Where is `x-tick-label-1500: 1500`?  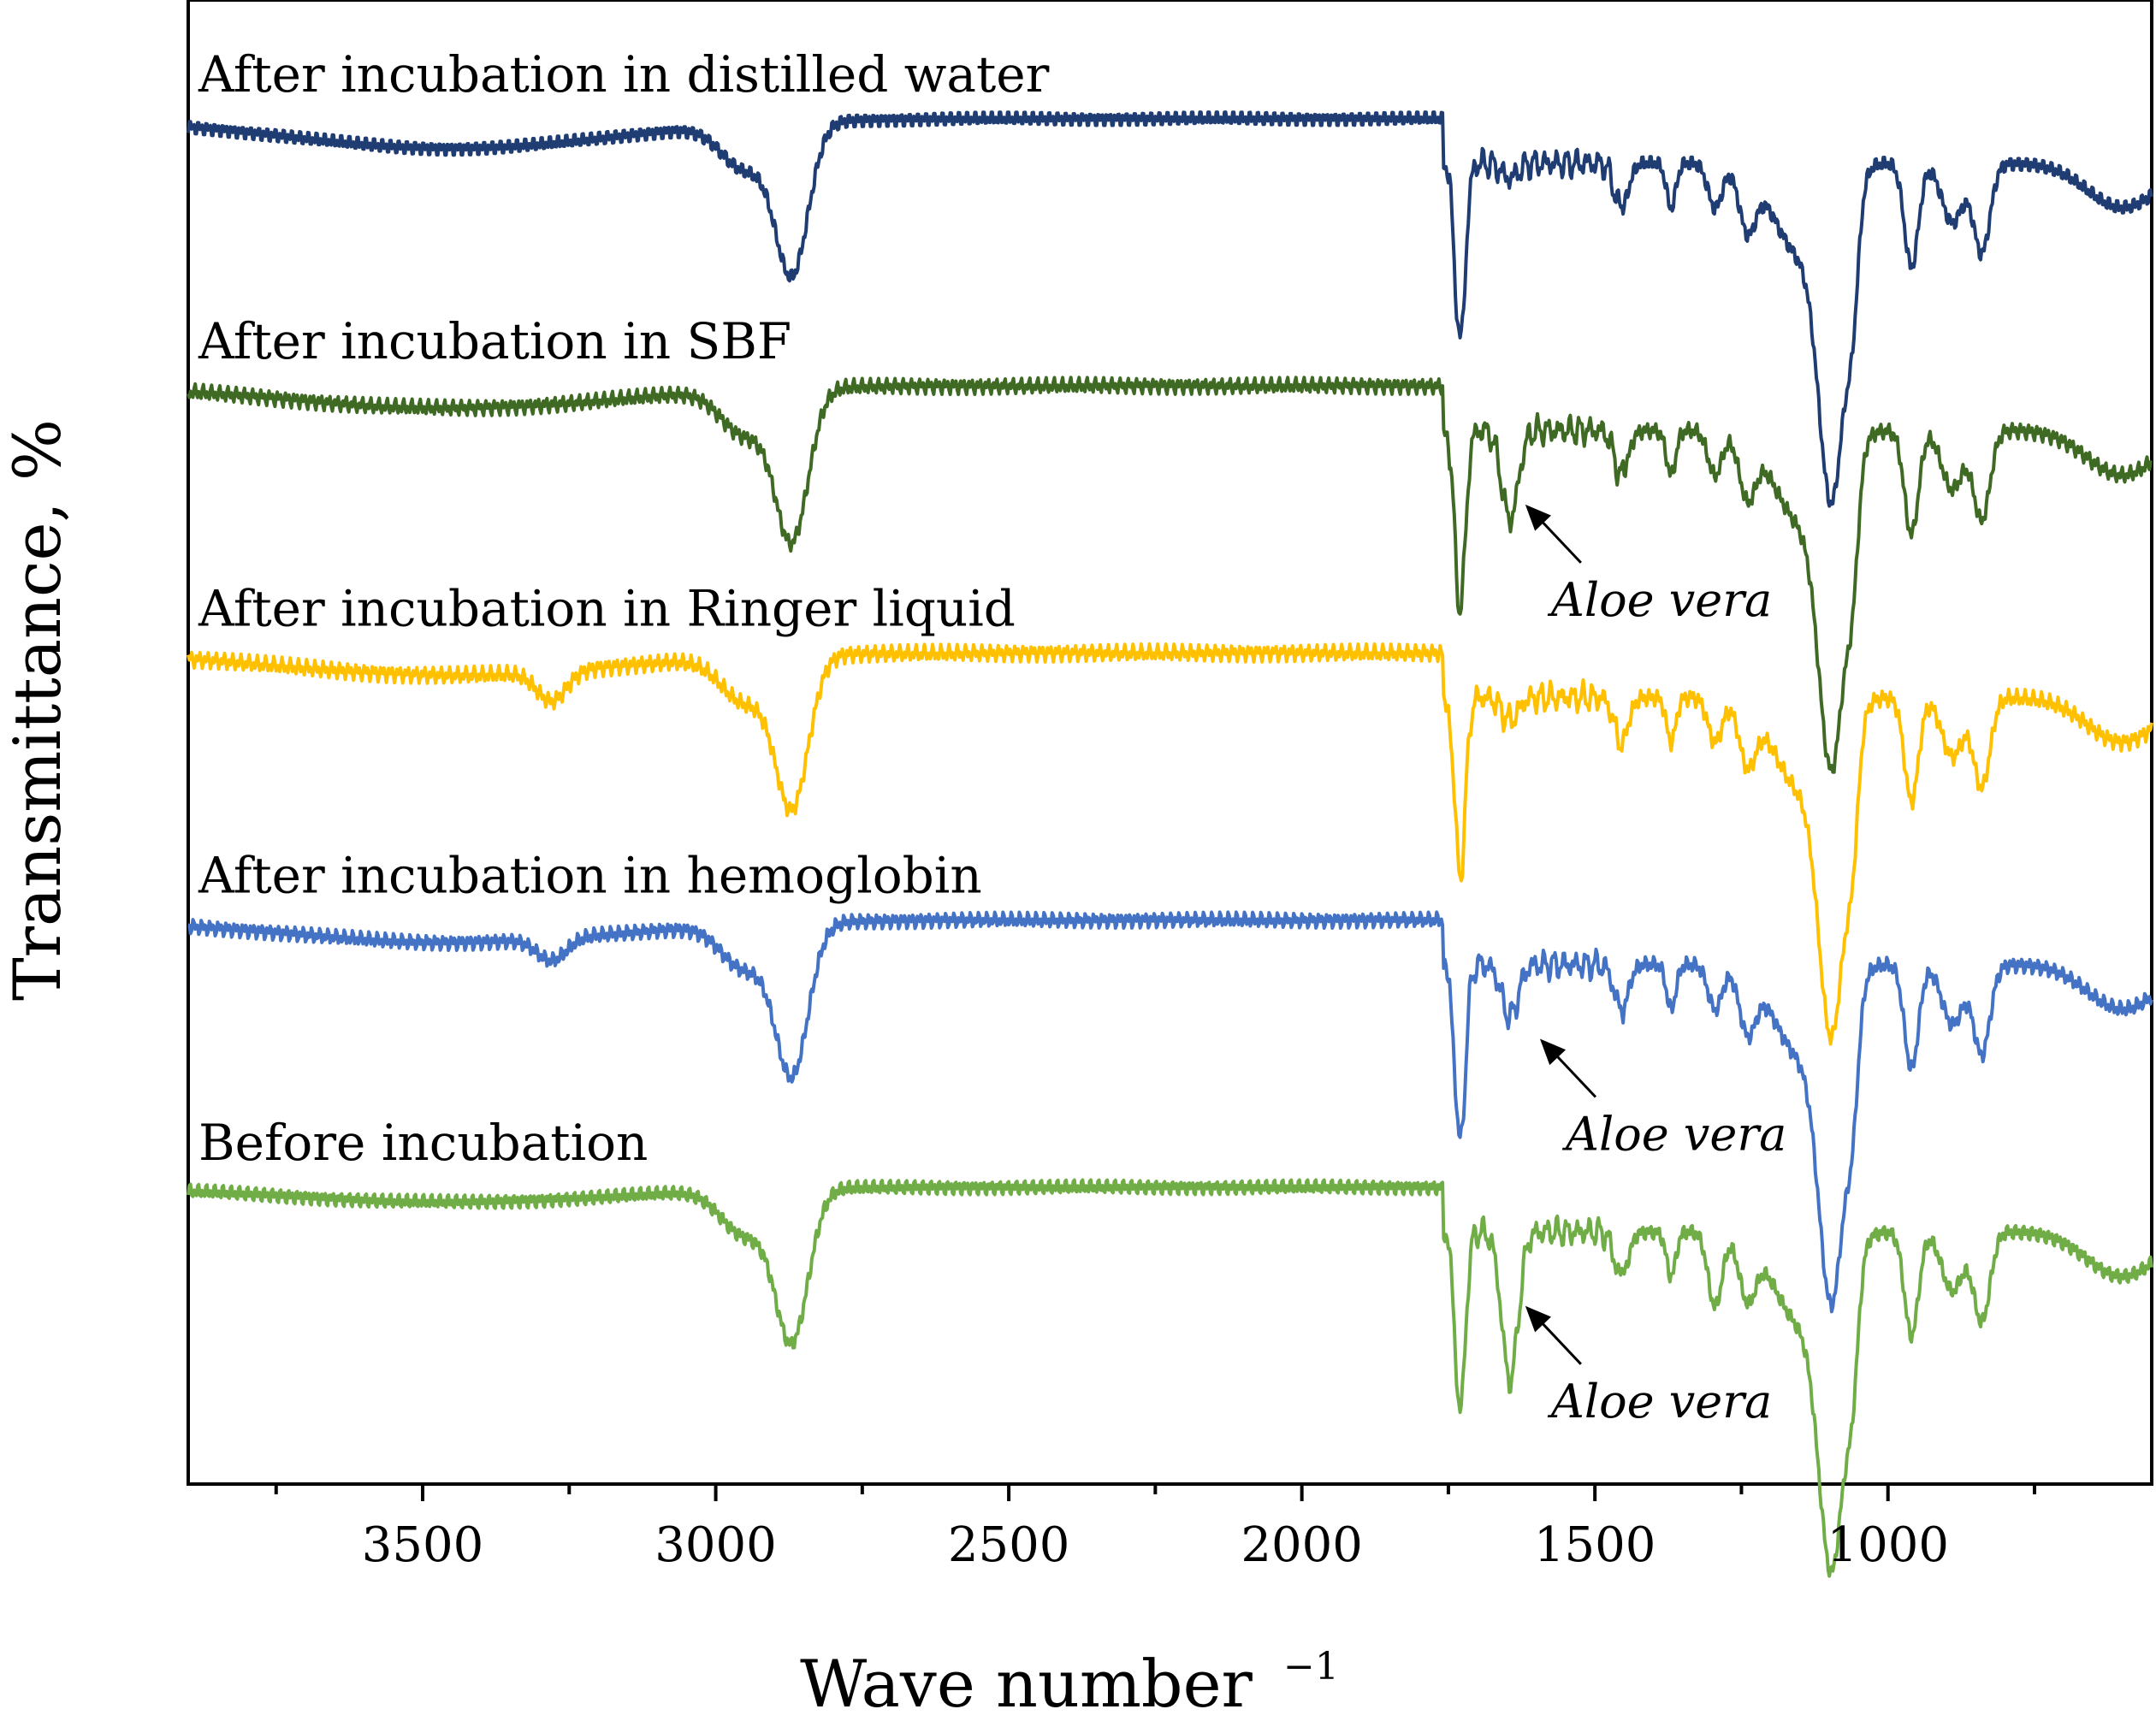
x-tick-label-1500: 1500 is located at coordinates (1595, 1545).